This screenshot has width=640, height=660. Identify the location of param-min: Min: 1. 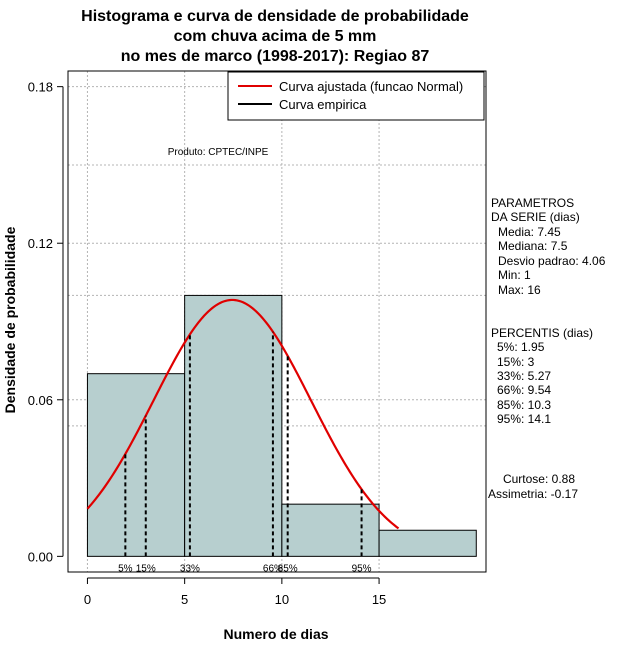
(514, 275).